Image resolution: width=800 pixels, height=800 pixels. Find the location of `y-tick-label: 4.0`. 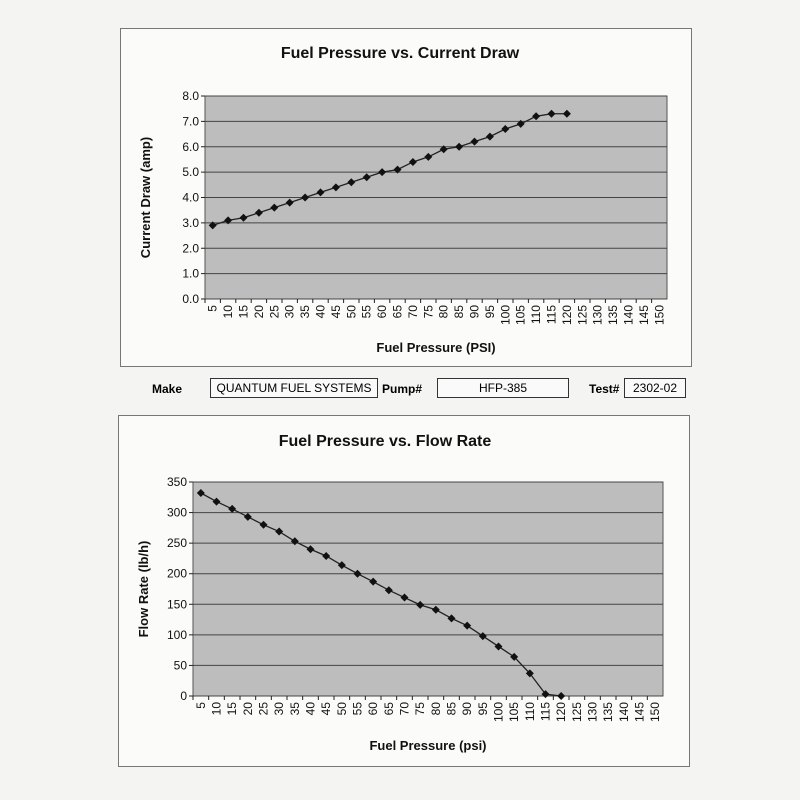

y-tick-label: 4.0 is located at coordinates (190, 198).